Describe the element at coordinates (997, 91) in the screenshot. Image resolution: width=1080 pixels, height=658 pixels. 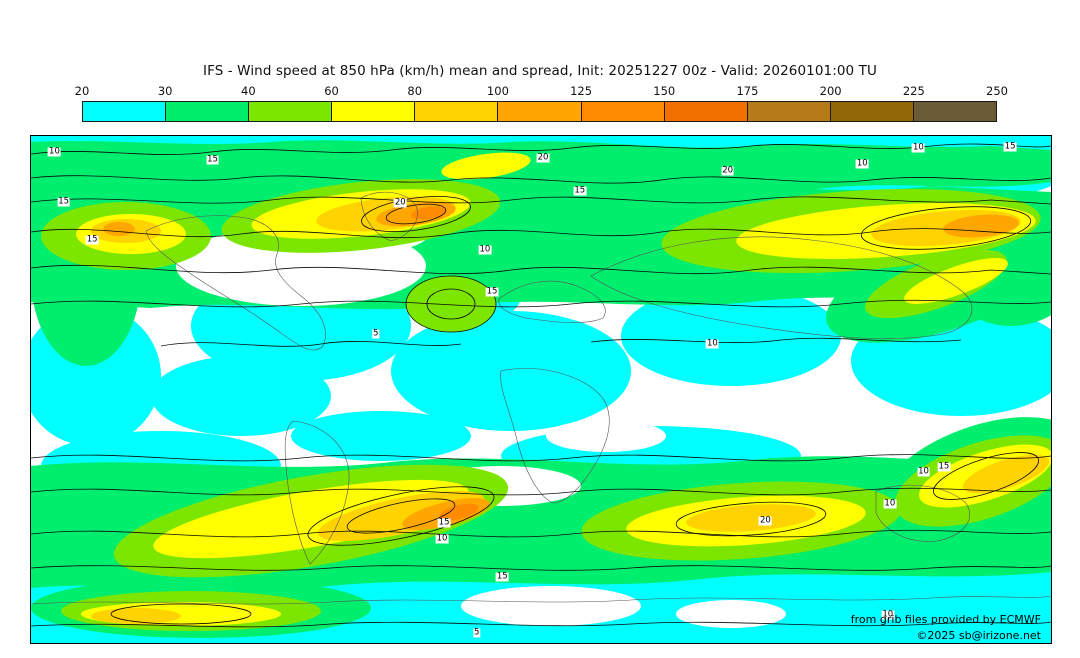
I see `colorbar-tick-label: 250` at that location.